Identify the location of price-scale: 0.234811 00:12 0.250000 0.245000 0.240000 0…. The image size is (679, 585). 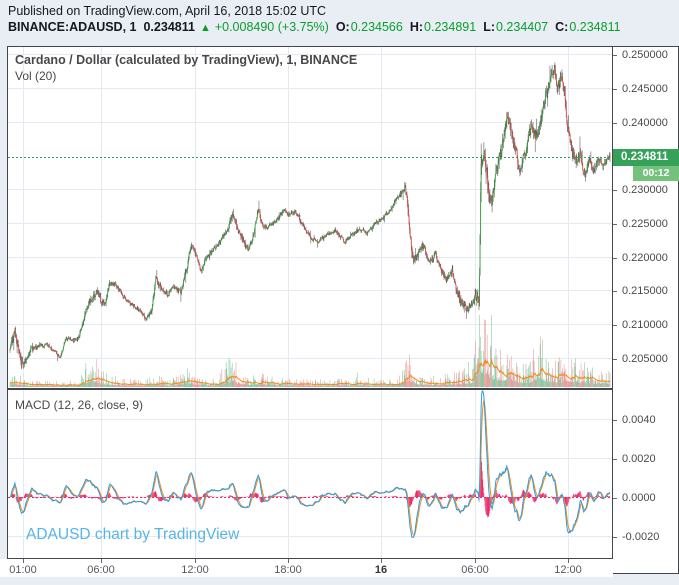
(646, 310).